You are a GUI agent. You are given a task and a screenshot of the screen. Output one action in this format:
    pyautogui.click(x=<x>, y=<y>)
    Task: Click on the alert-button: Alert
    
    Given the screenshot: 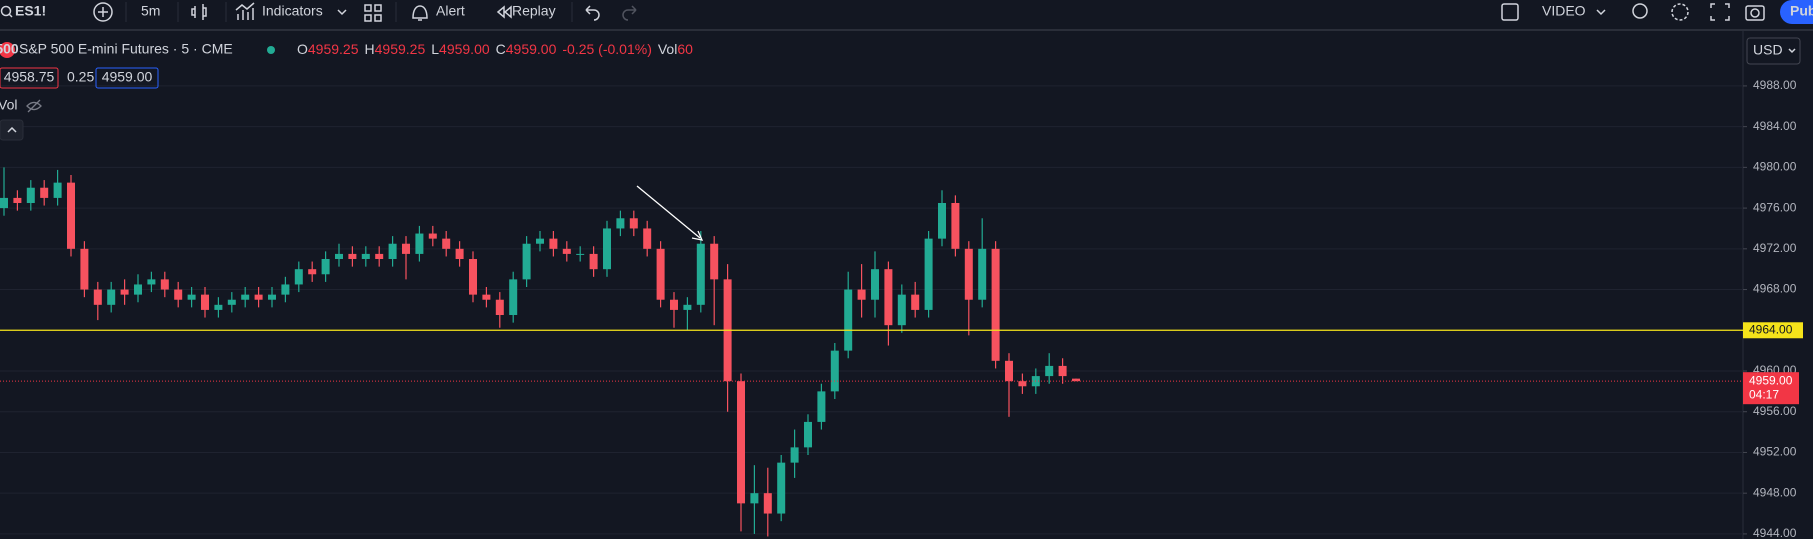 What is the action you would take?
    pyautogui.click(x=450, y=11)
    